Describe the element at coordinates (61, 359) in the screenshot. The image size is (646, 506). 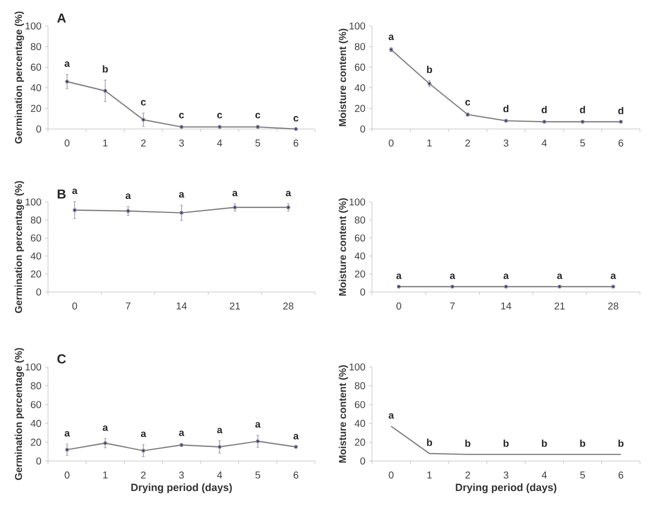
I see `chart-title: C` at that location.